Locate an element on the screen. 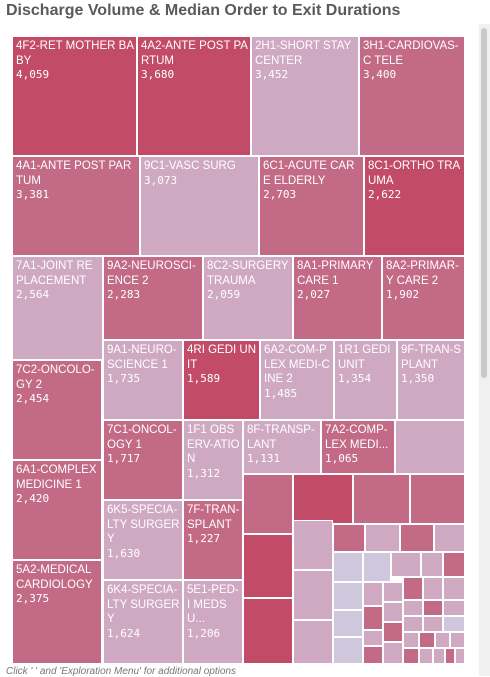 Image resolution: width=490 pixels, height=677 pixels. treemap-tile: 8A2-PRIMAR-Y CARE 2 1,902 is located at coordinates (423, 298).